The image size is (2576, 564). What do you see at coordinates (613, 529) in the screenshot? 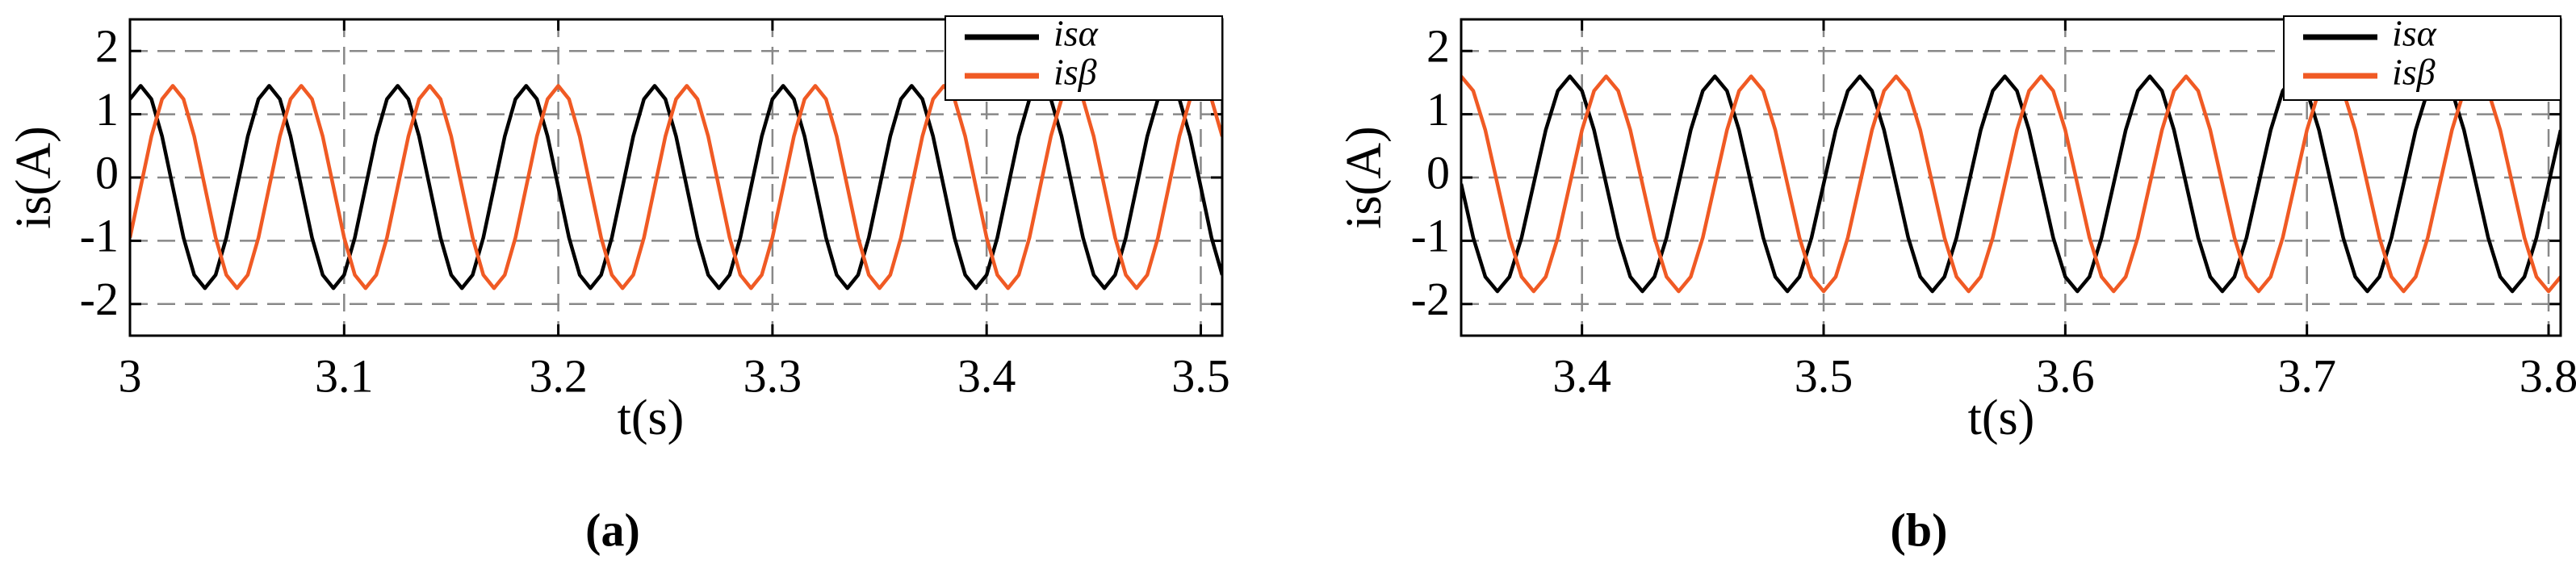
I see `panel-caption: (a)` at bounding box center [613, 529].